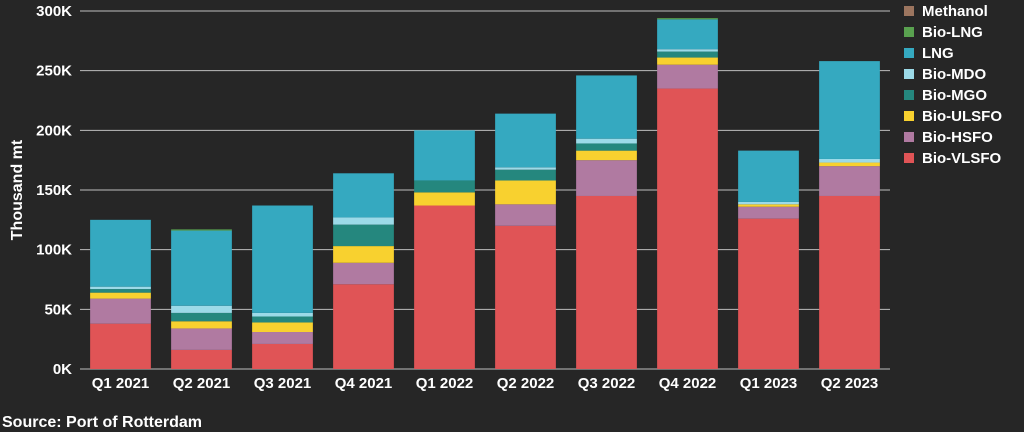  Describe the element at coordinates (957, 137) in the screenshot. I see `legend-label: Bio-HSFO` at that location.